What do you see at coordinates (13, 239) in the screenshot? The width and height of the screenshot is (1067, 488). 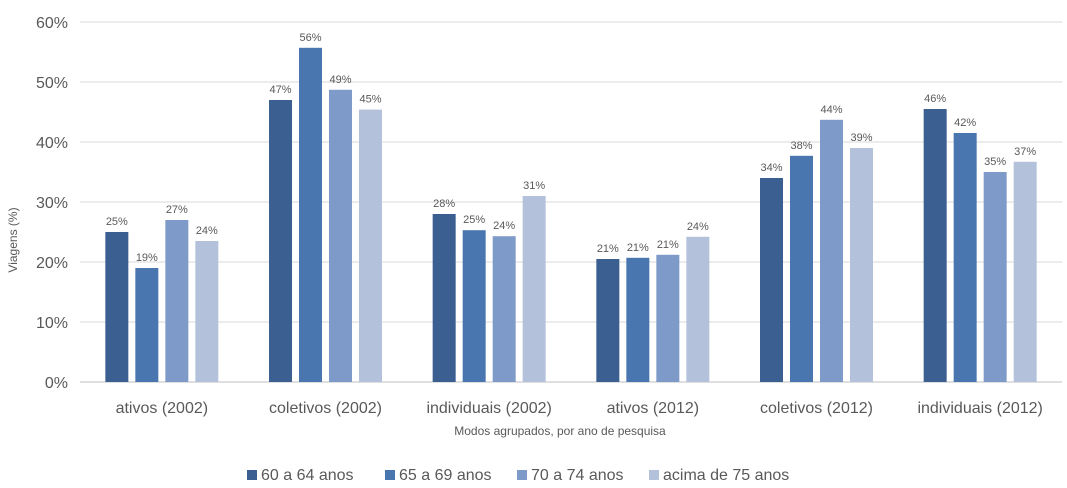 I see `y-axis-title: Viagens (%)` at bounding box center [13, 239].